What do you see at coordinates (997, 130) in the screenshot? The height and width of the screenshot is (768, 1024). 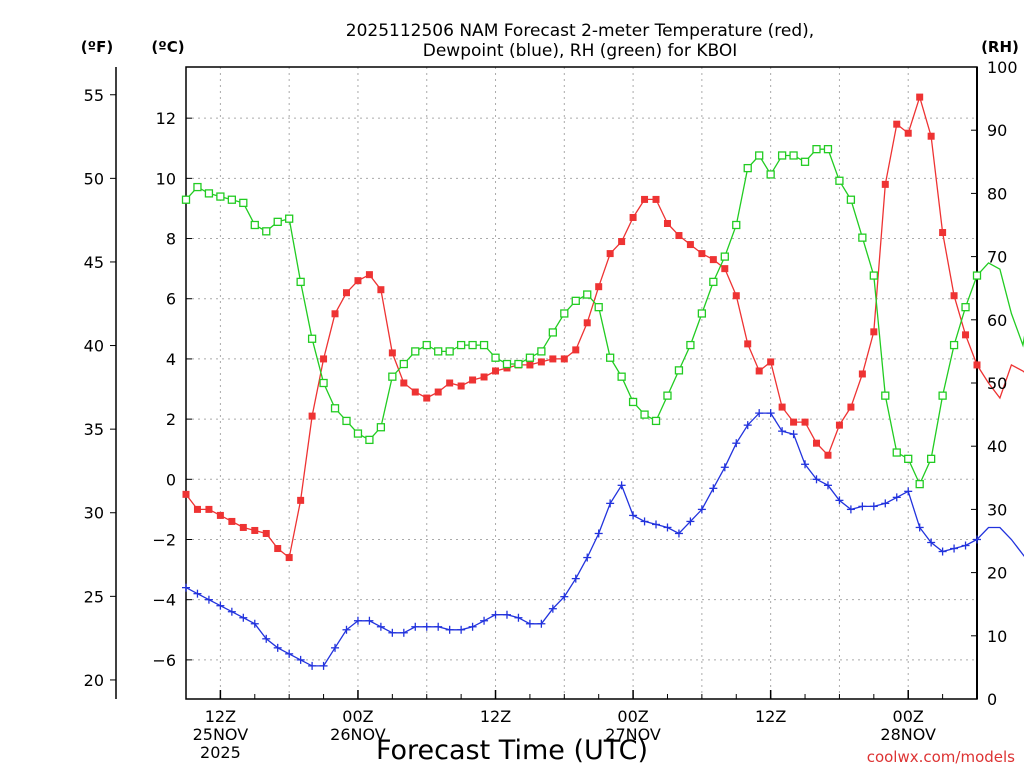 I see `rh-tick-label: 90` at bounding box center [997, 130].